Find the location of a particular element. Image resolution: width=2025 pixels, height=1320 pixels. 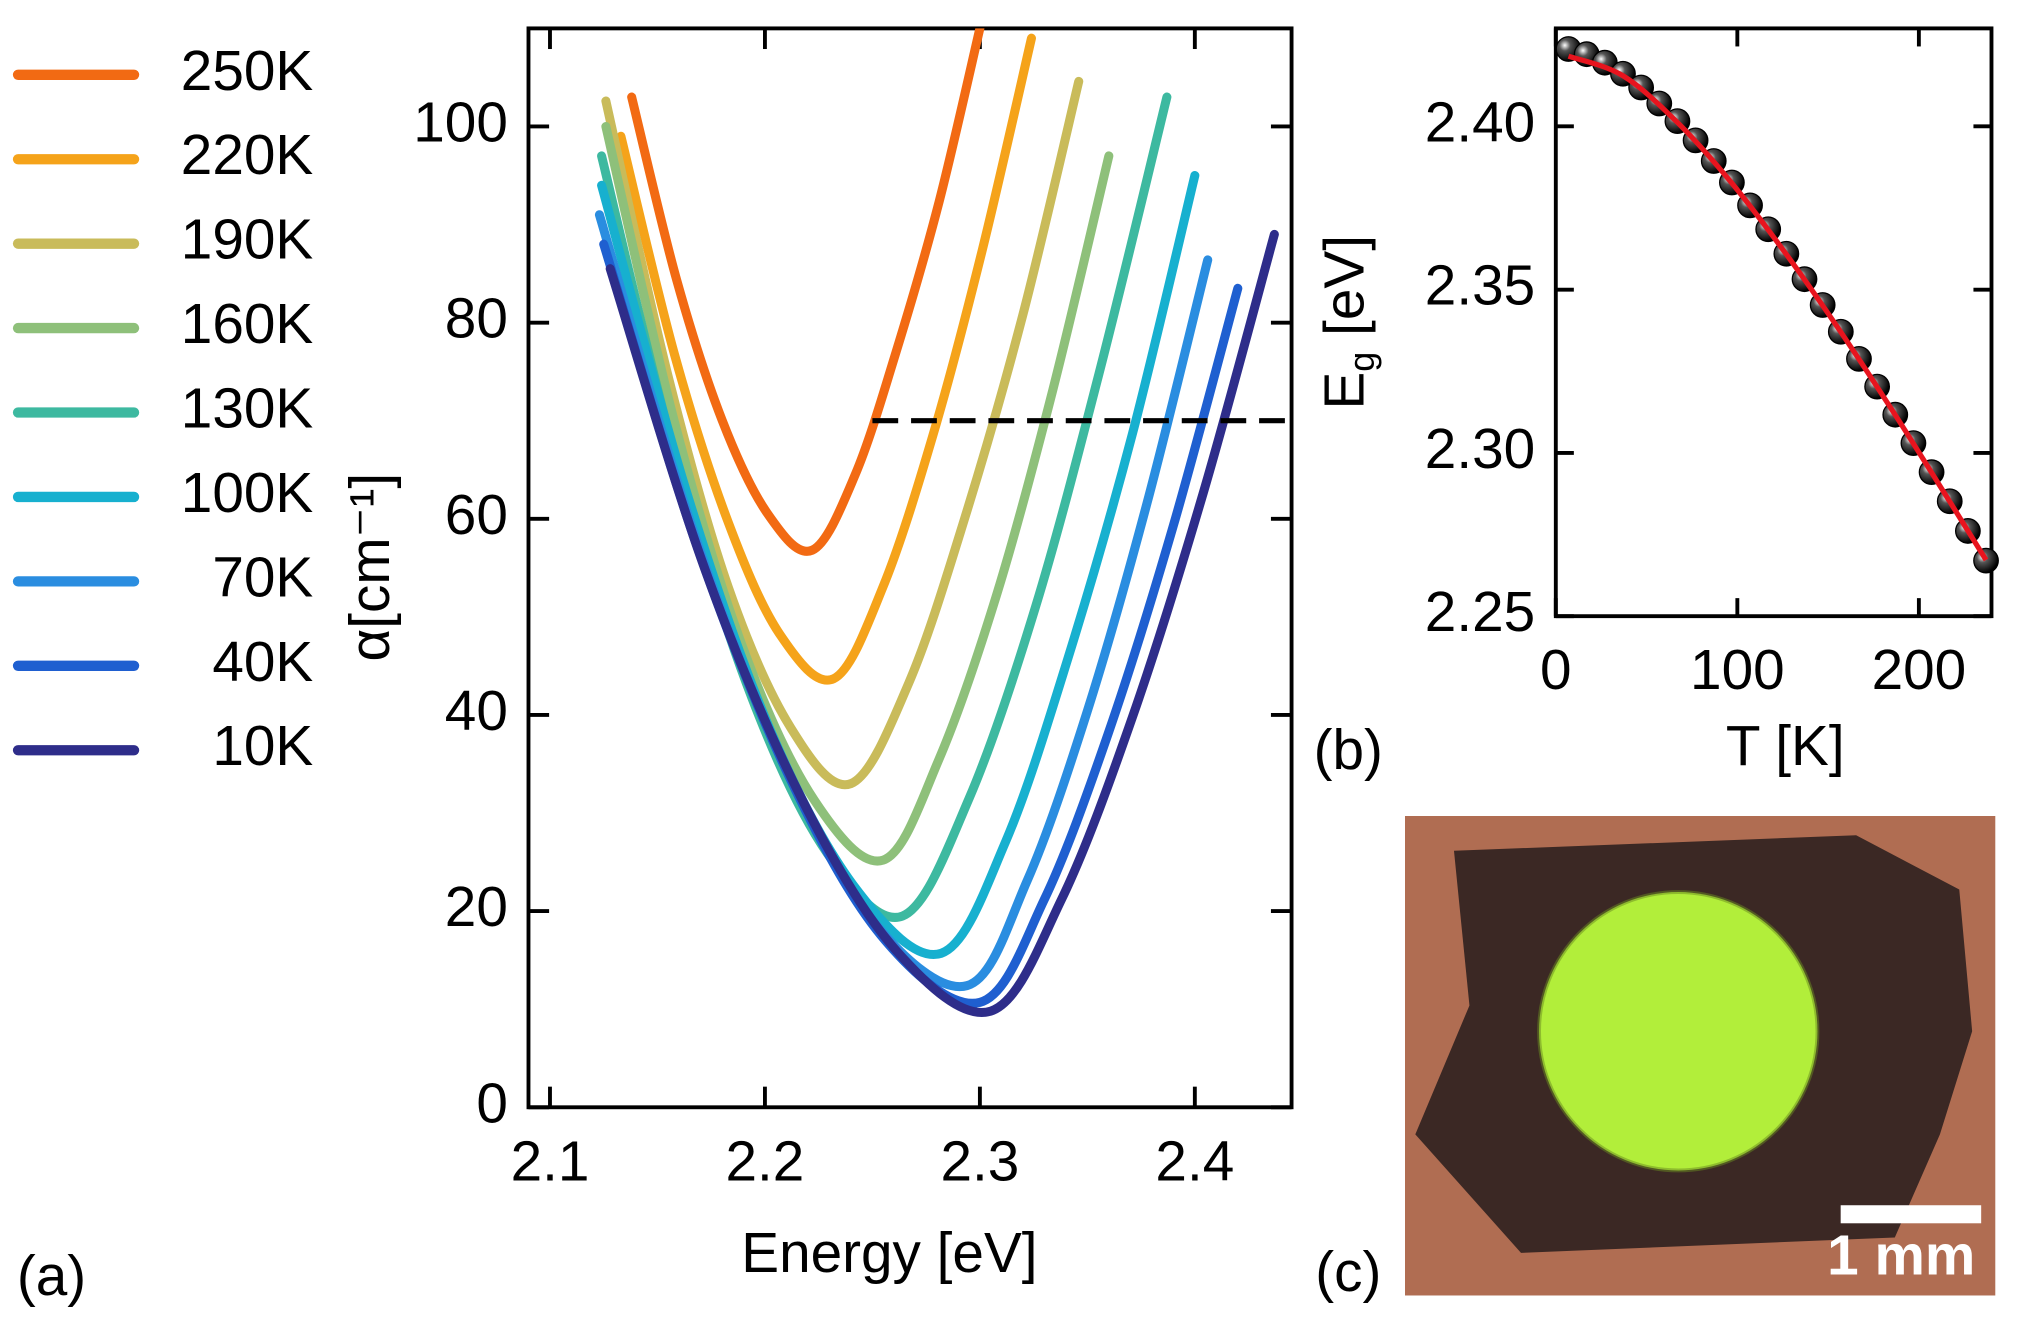

legend-label: 190K is located at coordinates (247, 240).